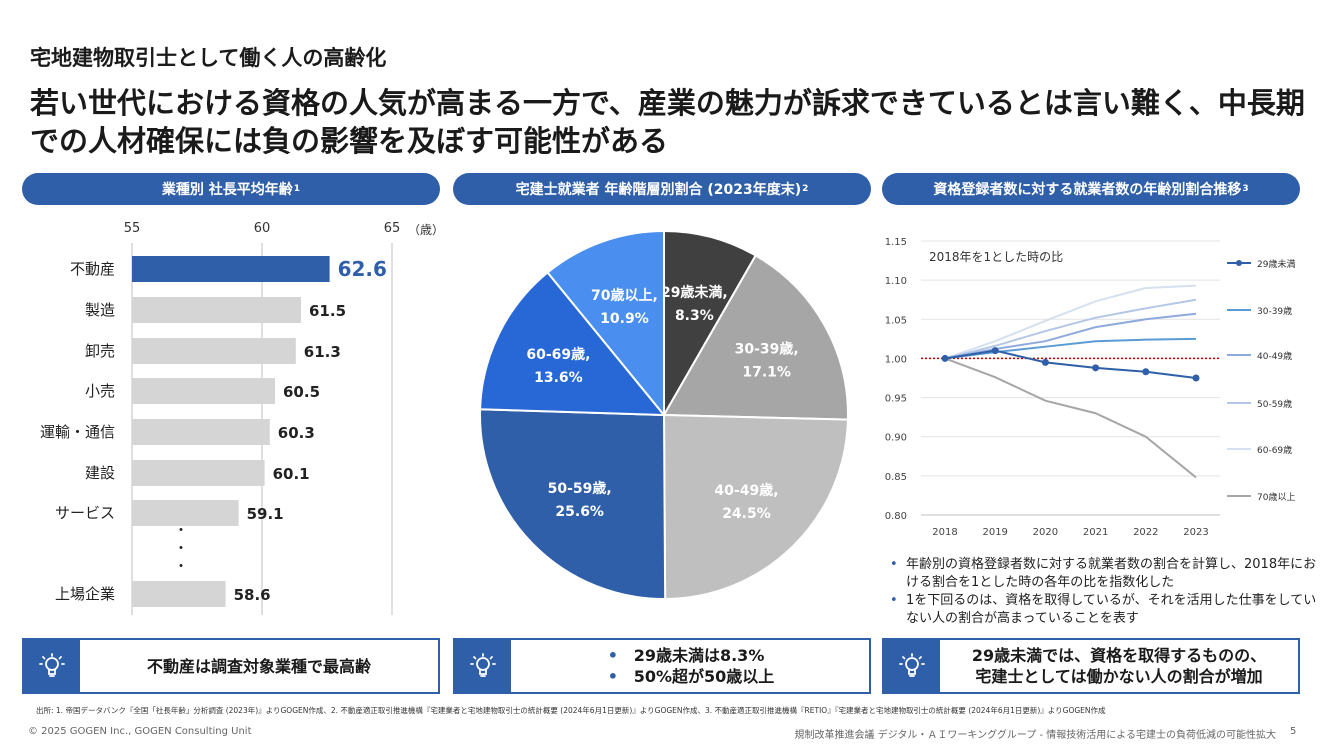  What do you see at coordinates (1145, 532) in the screenshot?
I see `x-tick-label: 2022` at bounding box center [1145, 532].